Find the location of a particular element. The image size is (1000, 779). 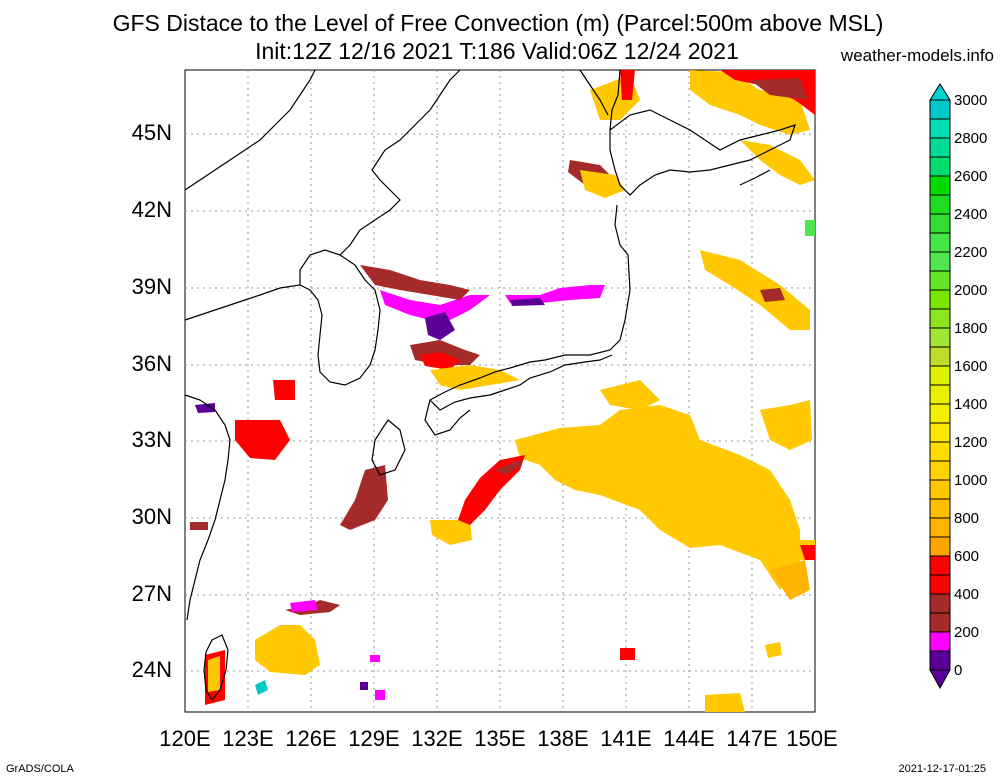

lat-label-45n: 45N is located at coordinates (151, 132).